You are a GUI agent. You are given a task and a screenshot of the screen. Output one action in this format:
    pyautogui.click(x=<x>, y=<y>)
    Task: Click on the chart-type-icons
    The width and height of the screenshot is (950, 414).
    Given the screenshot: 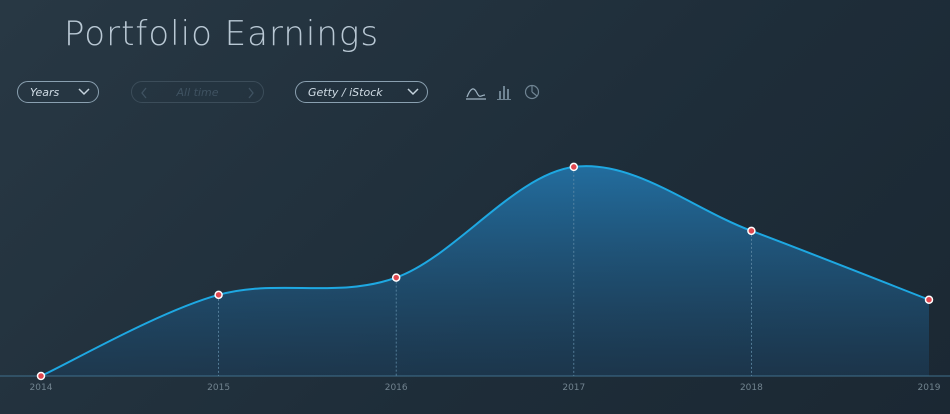 What is the action you would take?
    pyautogui.click(x=503, y=92)
    